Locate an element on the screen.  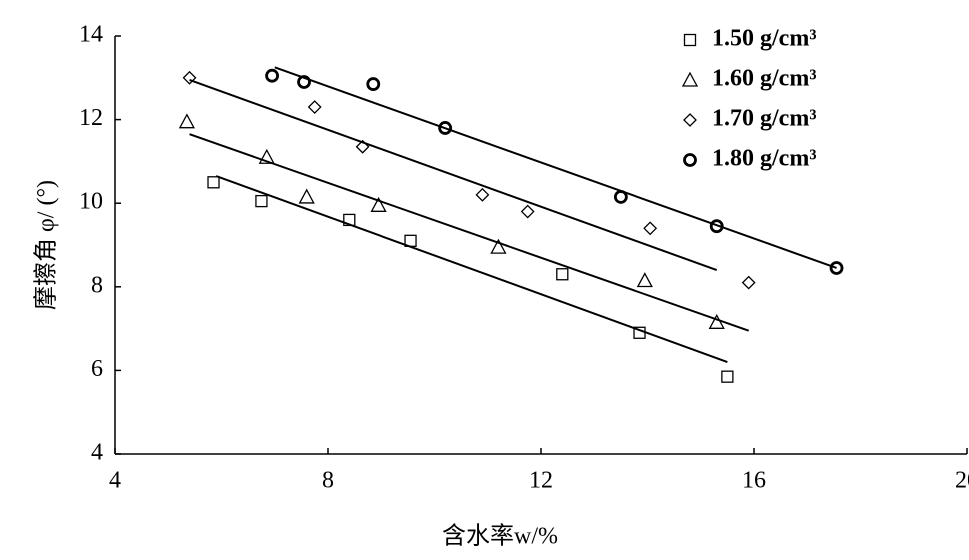
y-tick-label: 14 is located at coordinates (91, 35).